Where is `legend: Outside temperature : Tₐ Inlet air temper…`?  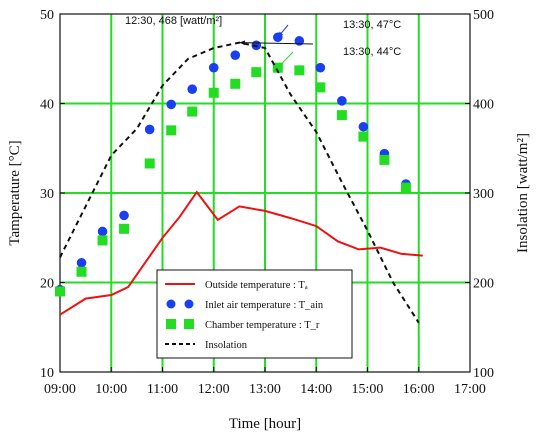 legend: Outside temperature : Tₐ Inlet air temper… is located at coordinates (254, 314).